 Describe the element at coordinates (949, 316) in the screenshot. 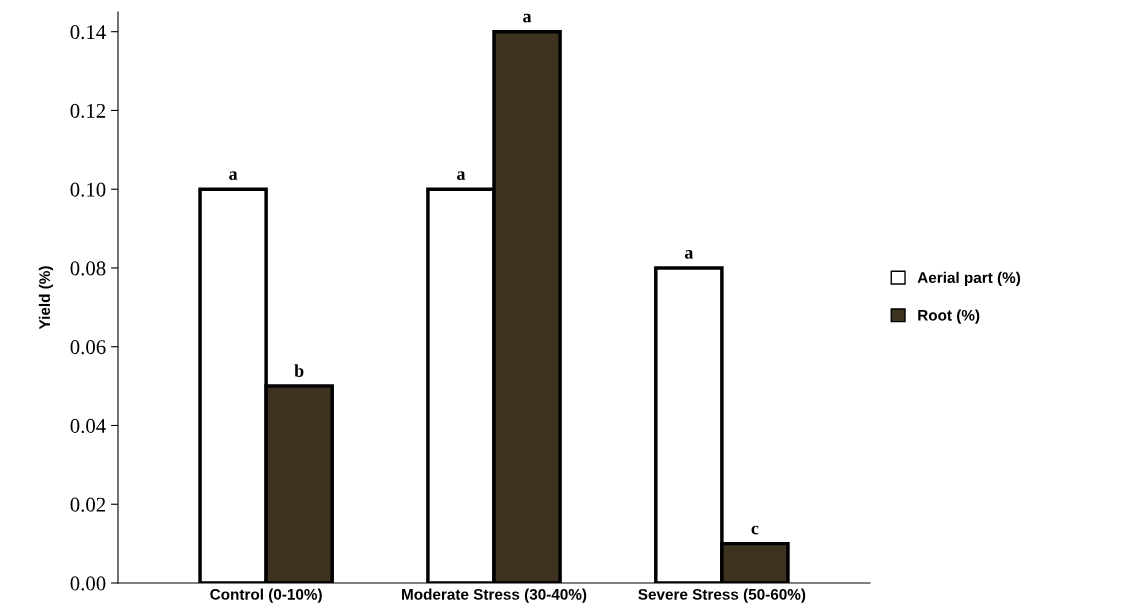

I see `legend-label: Root (%)` at that location.